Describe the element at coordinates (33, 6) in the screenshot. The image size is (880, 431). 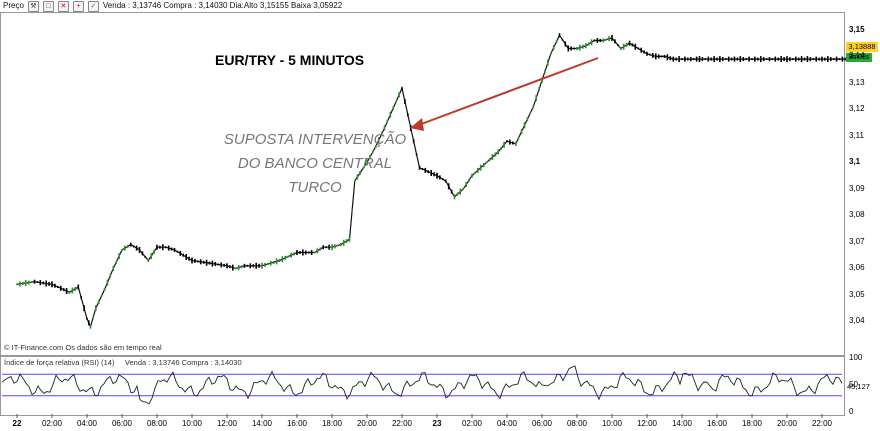
I see `wrench-icon: ⚒` at that location.